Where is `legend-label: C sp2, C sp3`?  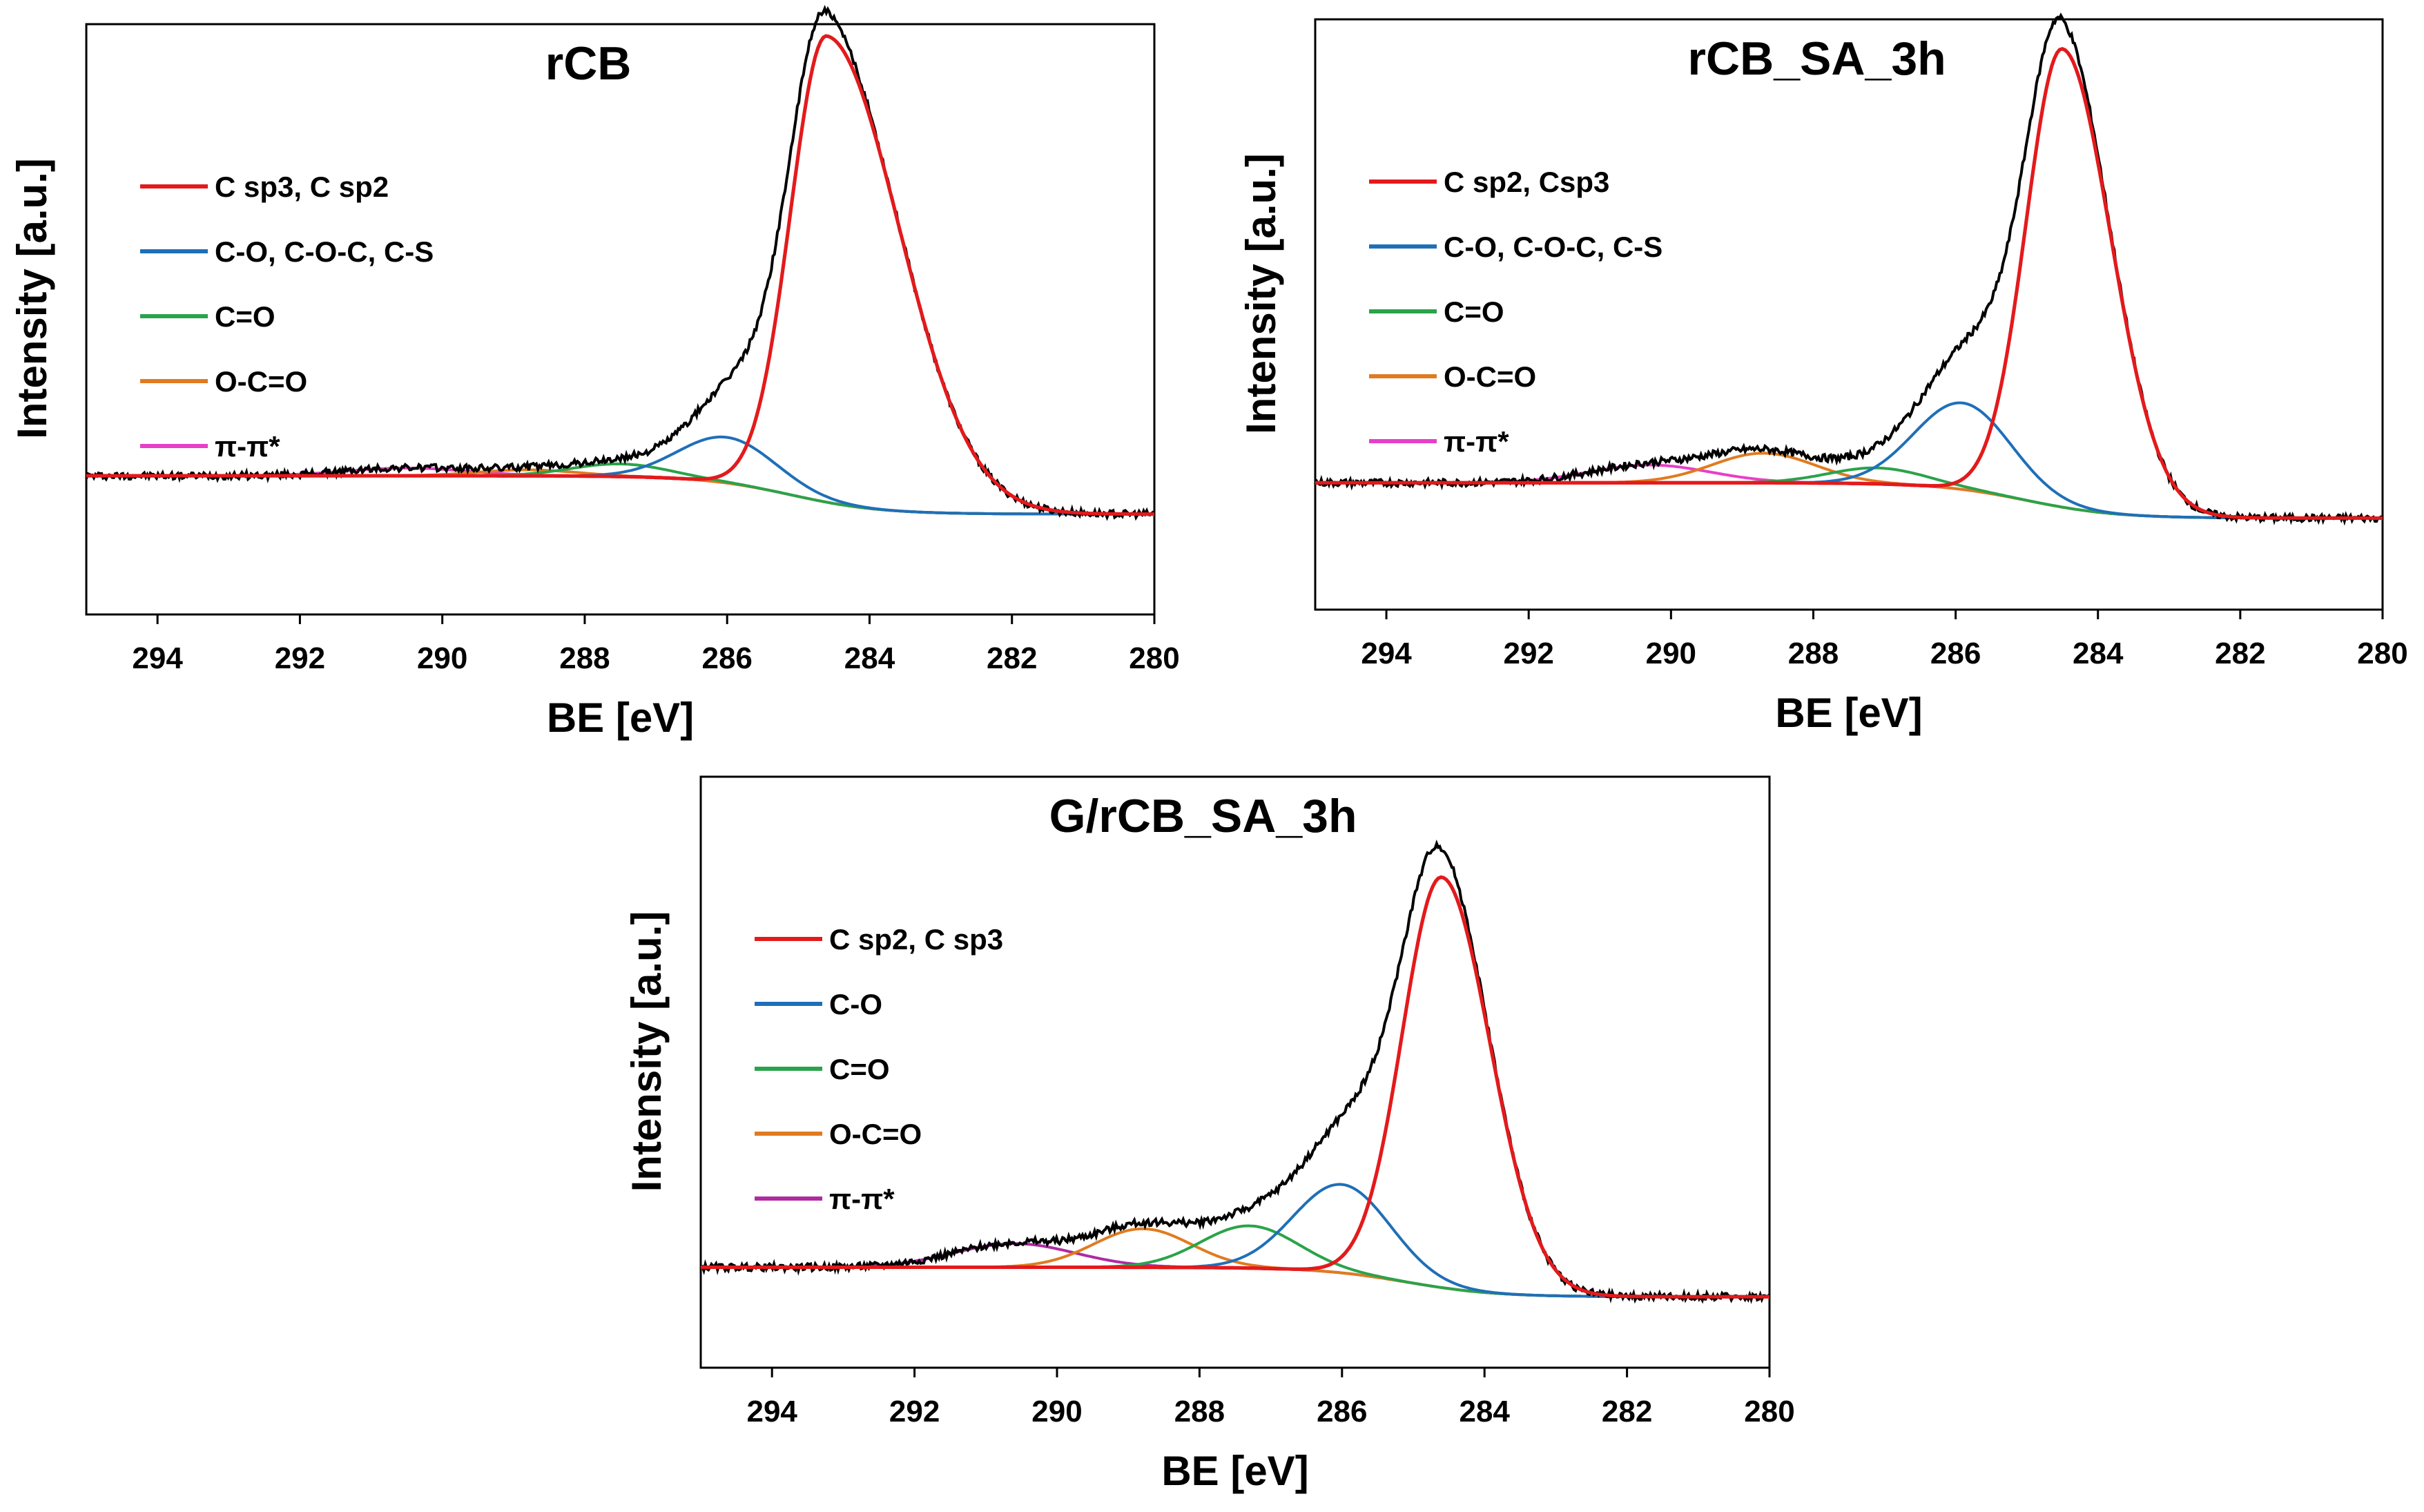 legend-label: C sp2, C sp3 is located at coordinates (916, 939).